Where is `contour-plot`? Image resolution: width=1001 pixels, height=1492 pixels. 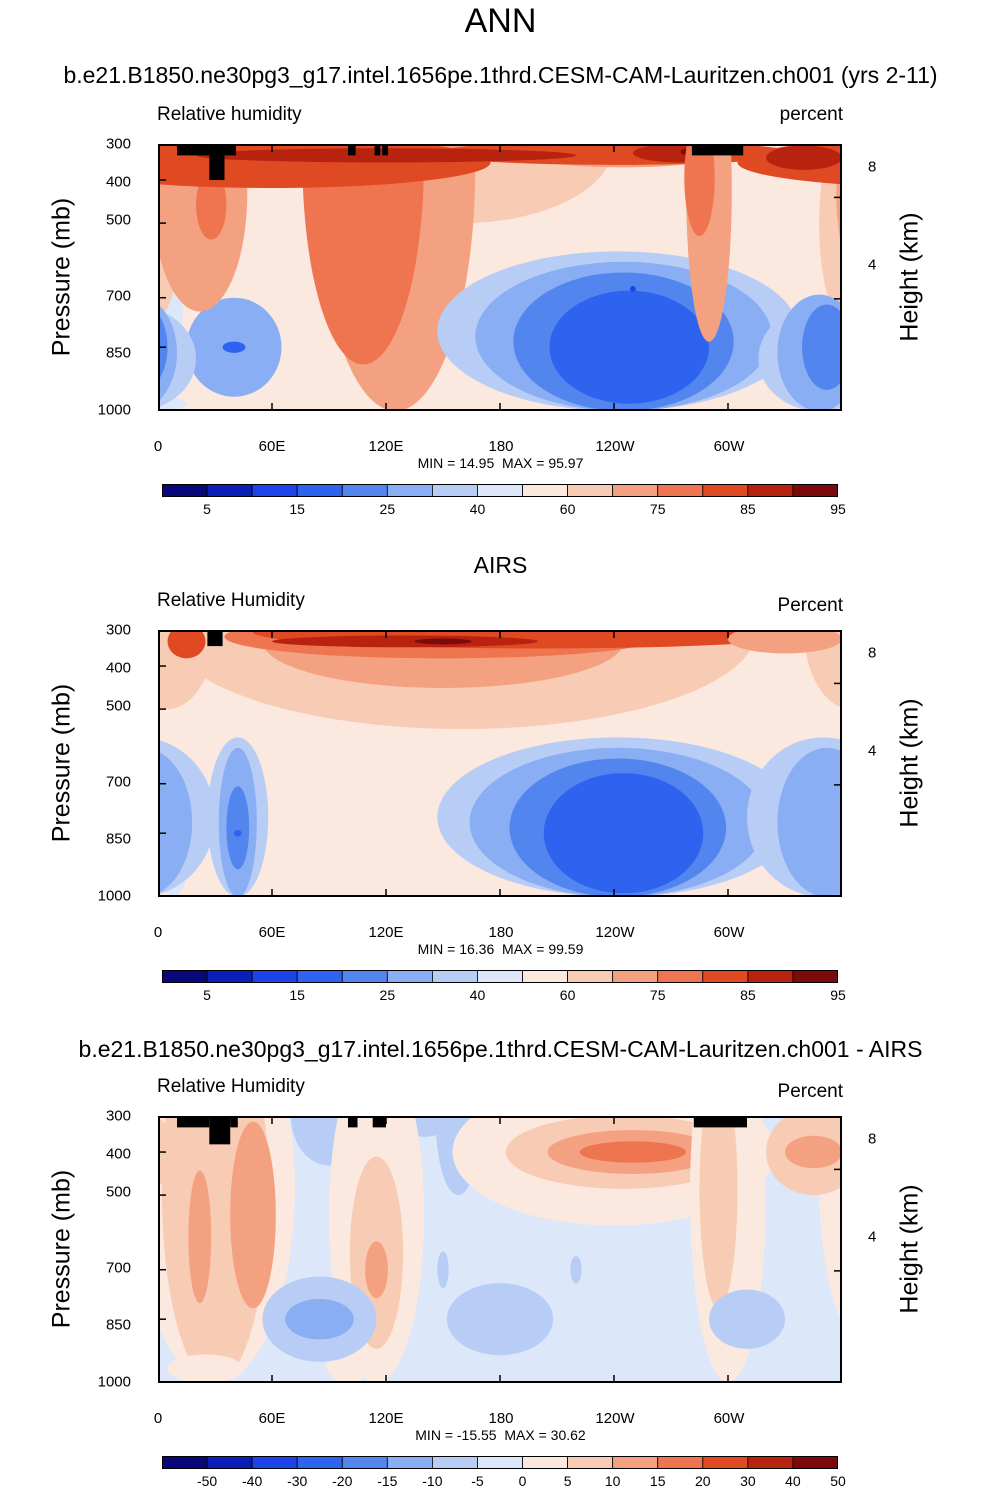 contour-plot is located at coordinates (500, 1249).